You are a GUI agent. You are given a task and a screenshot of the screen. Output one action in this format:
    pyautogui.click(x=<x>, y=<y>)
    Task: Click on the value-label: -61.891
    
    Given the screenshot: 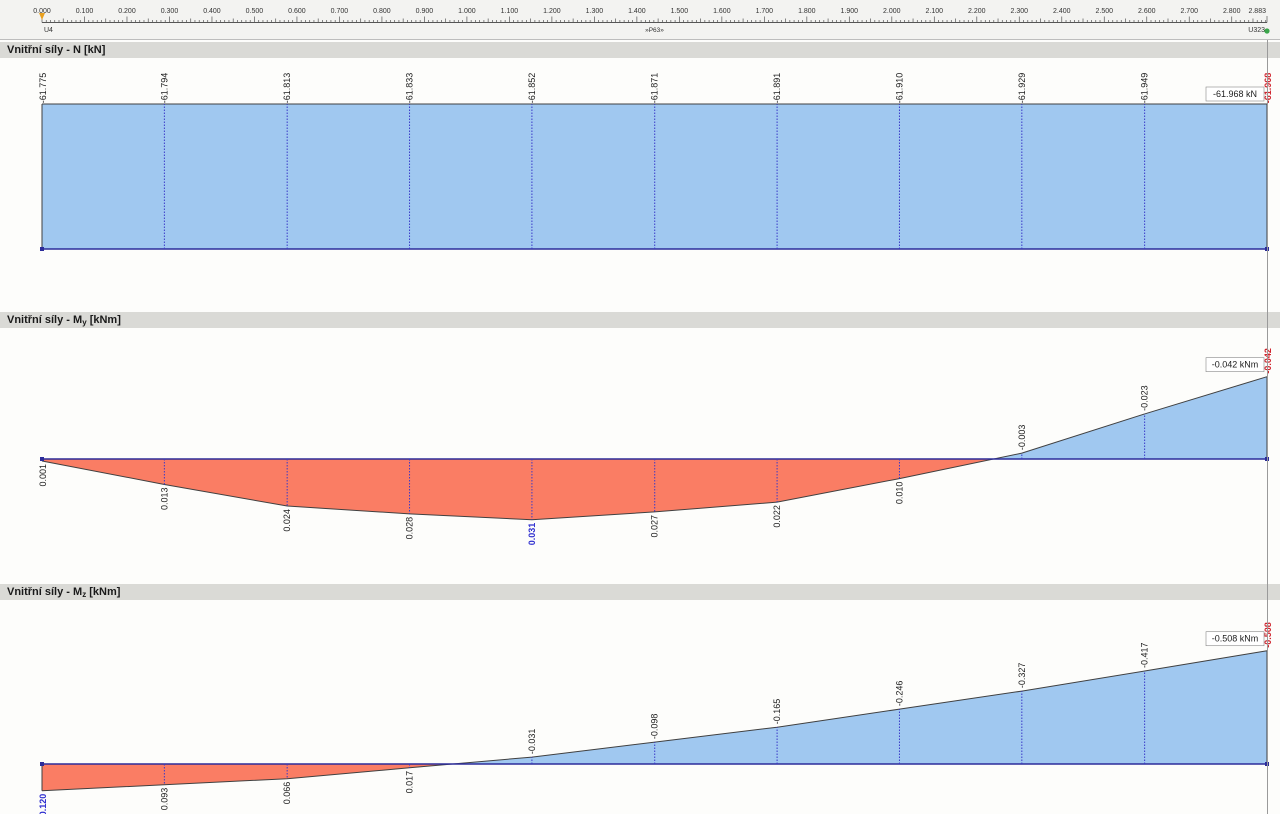 What is the action you would take?
    pyautogui.click(x=777, y=88)
    